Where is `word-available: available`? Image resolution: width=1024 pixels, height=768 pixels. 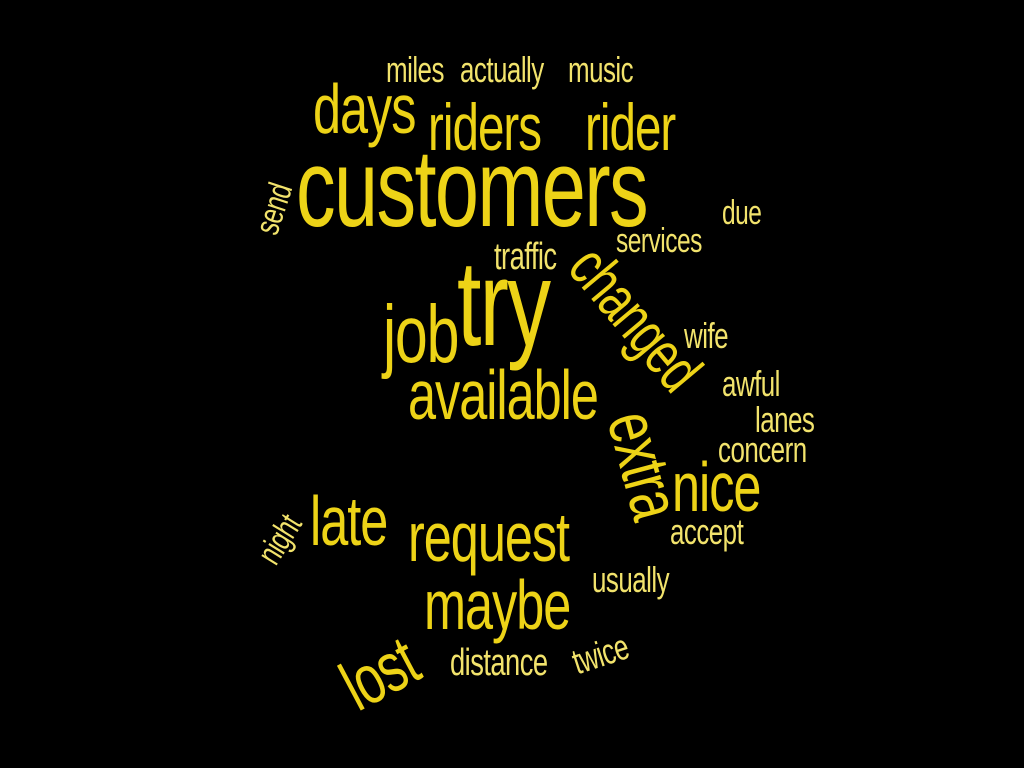
word-available: available is located at coordinates (503, 395).